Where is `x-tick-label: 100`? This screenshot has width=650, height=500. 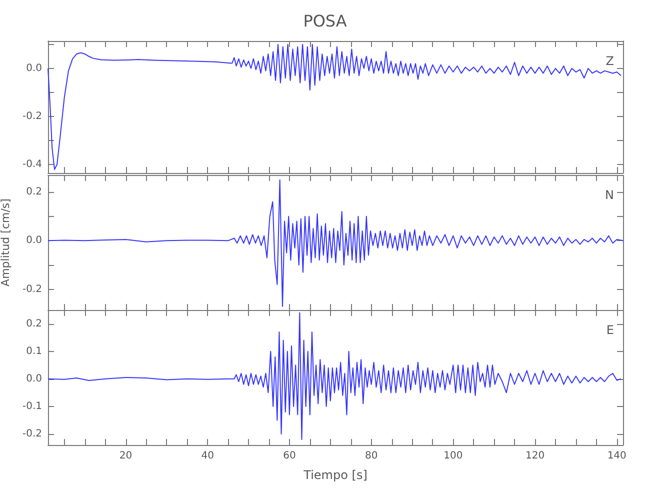 x-tick-label: 100 is located at coordinates (453, 456).